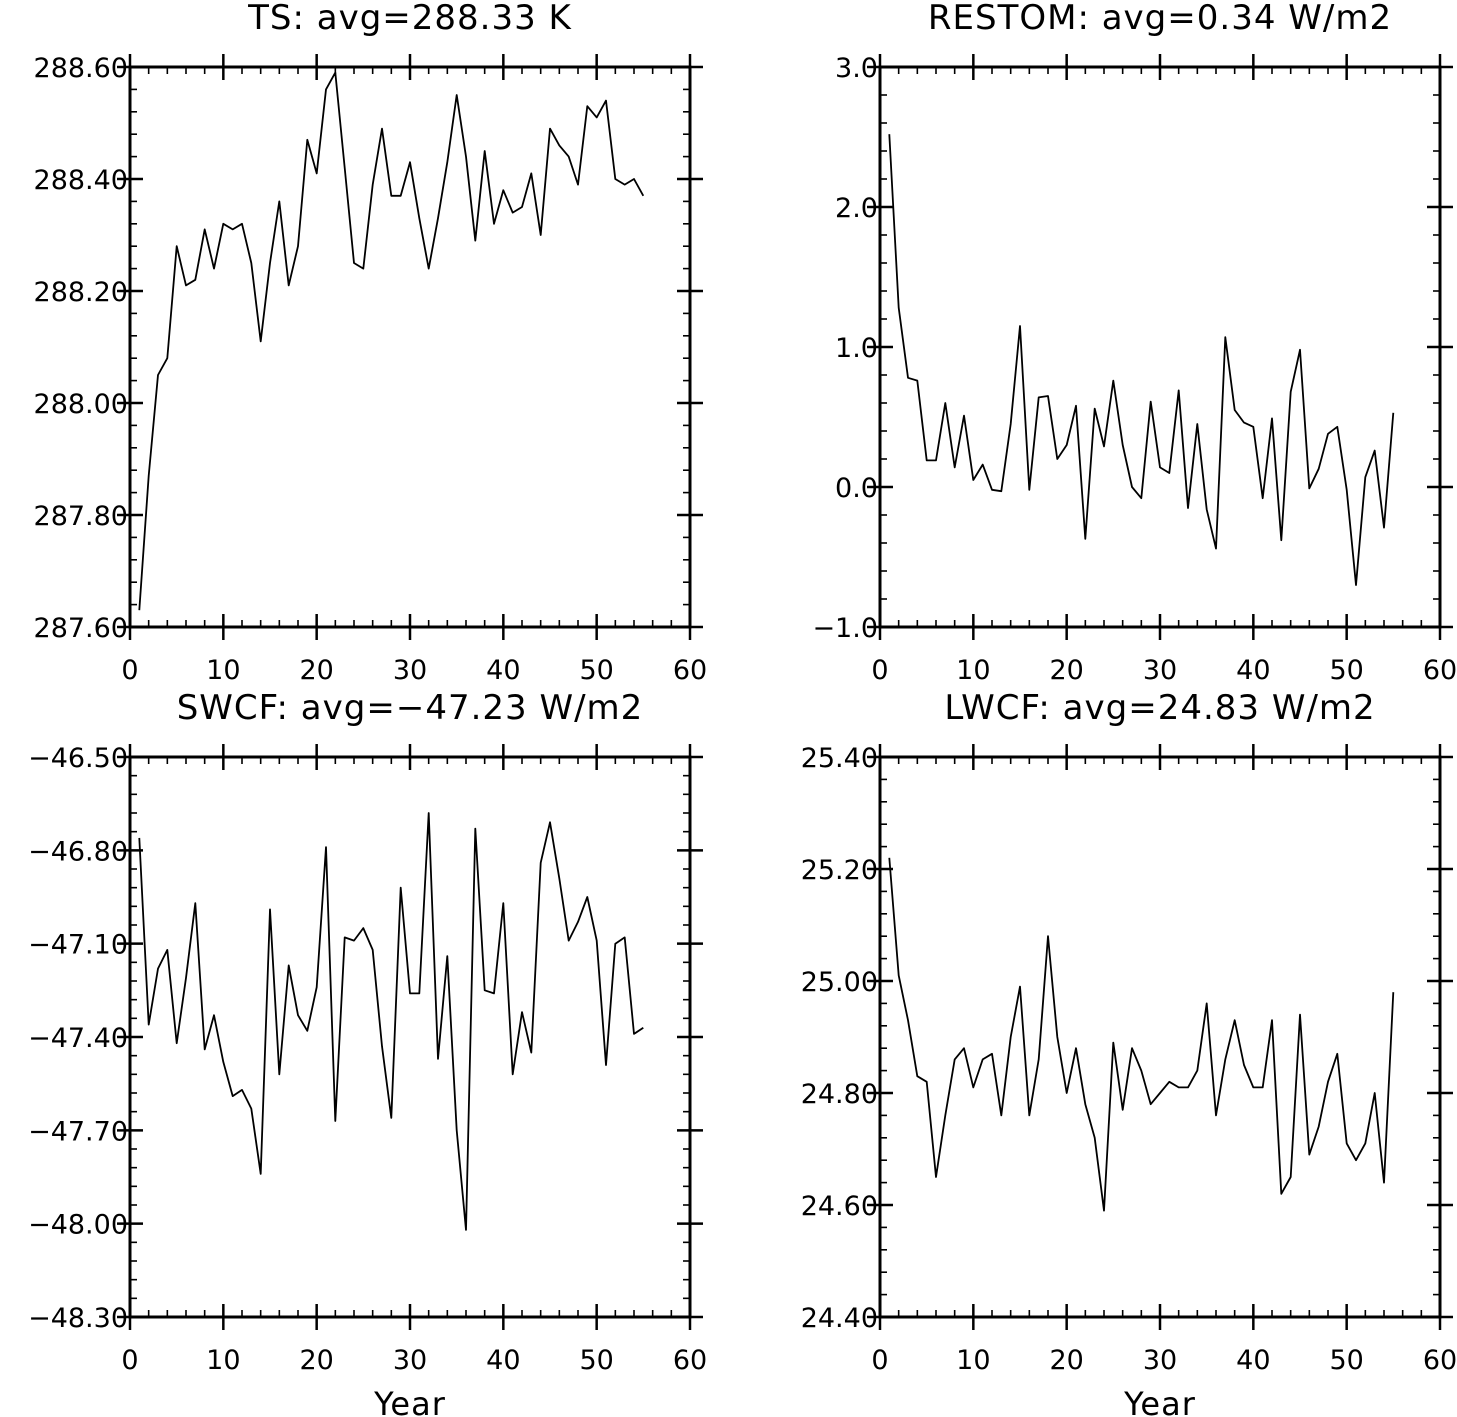 The image size is (1457, 1417). What do you see at coordinates (410, 708) in the screenshot?
I see `chart-title: SWCF: avg=−47.23 W/m2` at bounding box center [410, 708].